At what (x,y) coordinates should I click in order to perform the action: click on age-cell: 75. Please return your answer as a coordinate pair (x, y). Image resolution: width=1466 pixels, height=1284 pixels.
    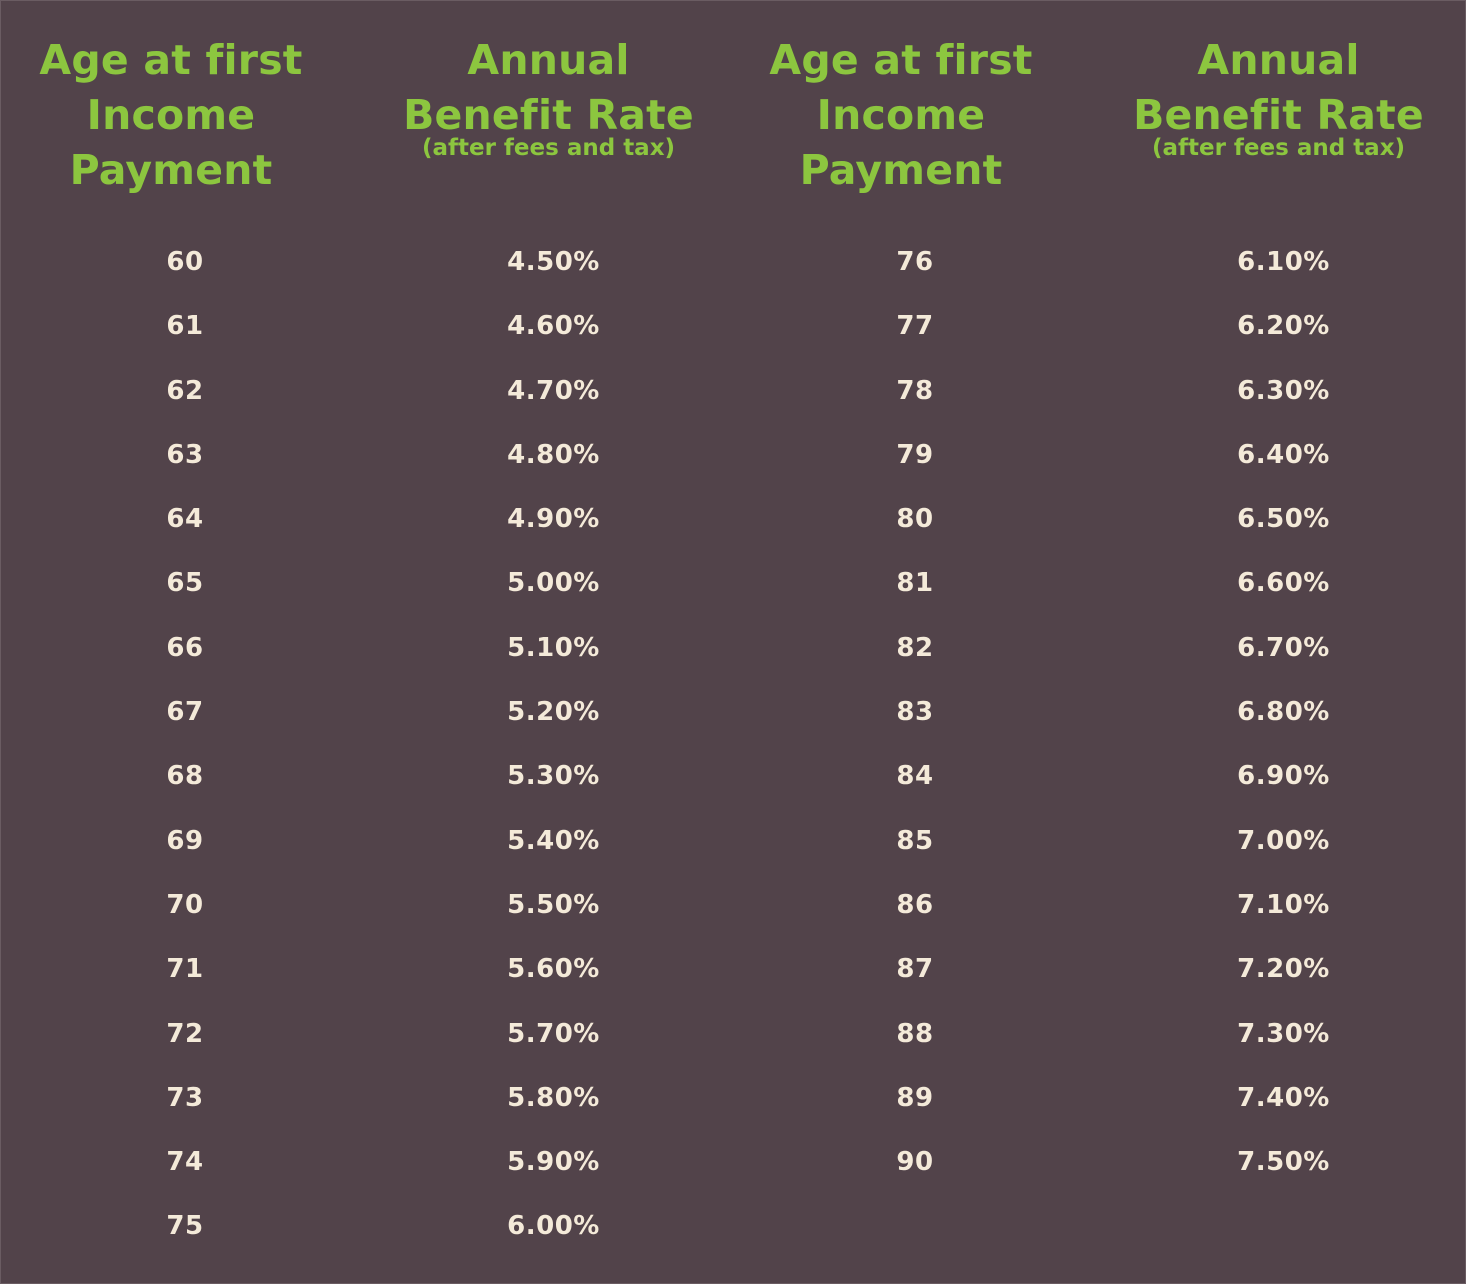
    Looking at the image, I should click on (185, 1226).